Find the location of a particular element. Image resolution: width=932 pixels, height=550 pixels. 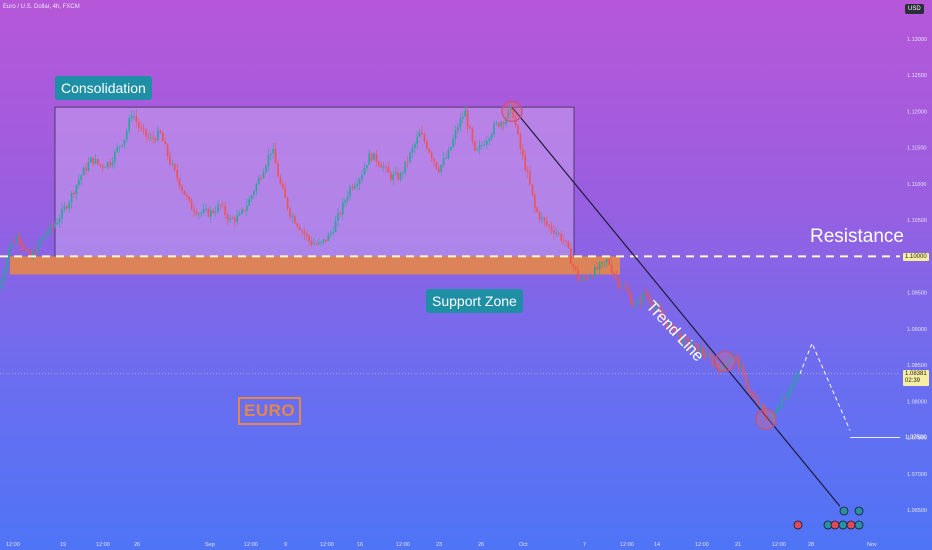

euro-watermark: EURO is located at coordinates (270, 411).